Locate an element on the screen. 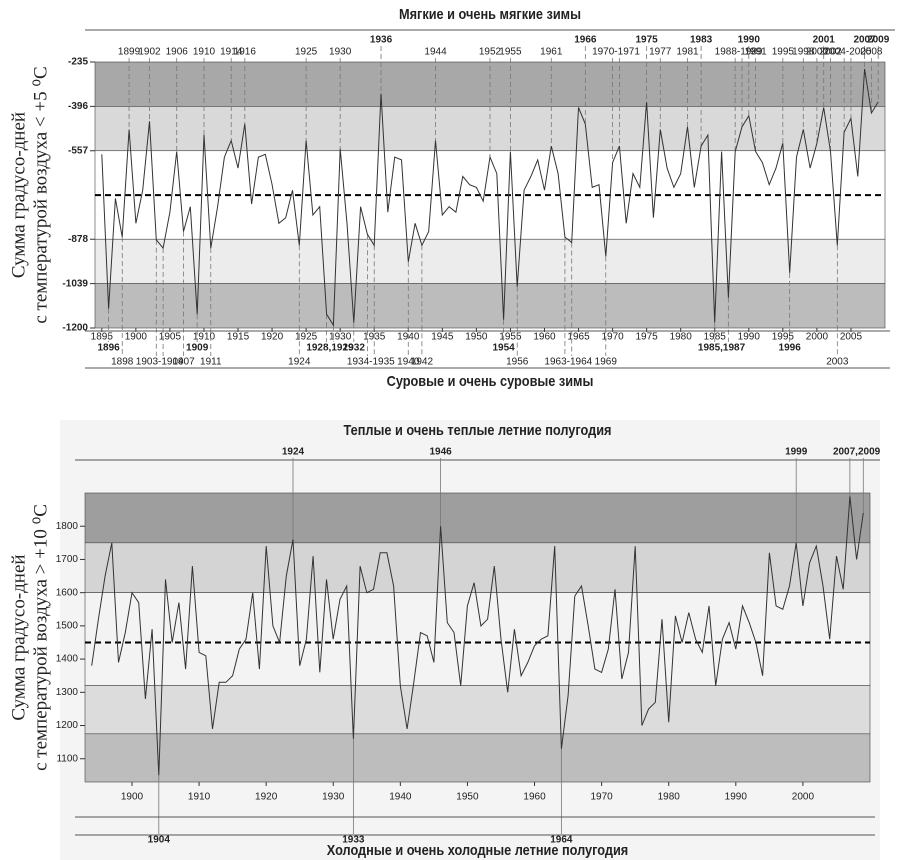 Image resolution: width=904 pixels, height=860 pixels. x-tick-label: 1895 is located at coordinates (102, 337).